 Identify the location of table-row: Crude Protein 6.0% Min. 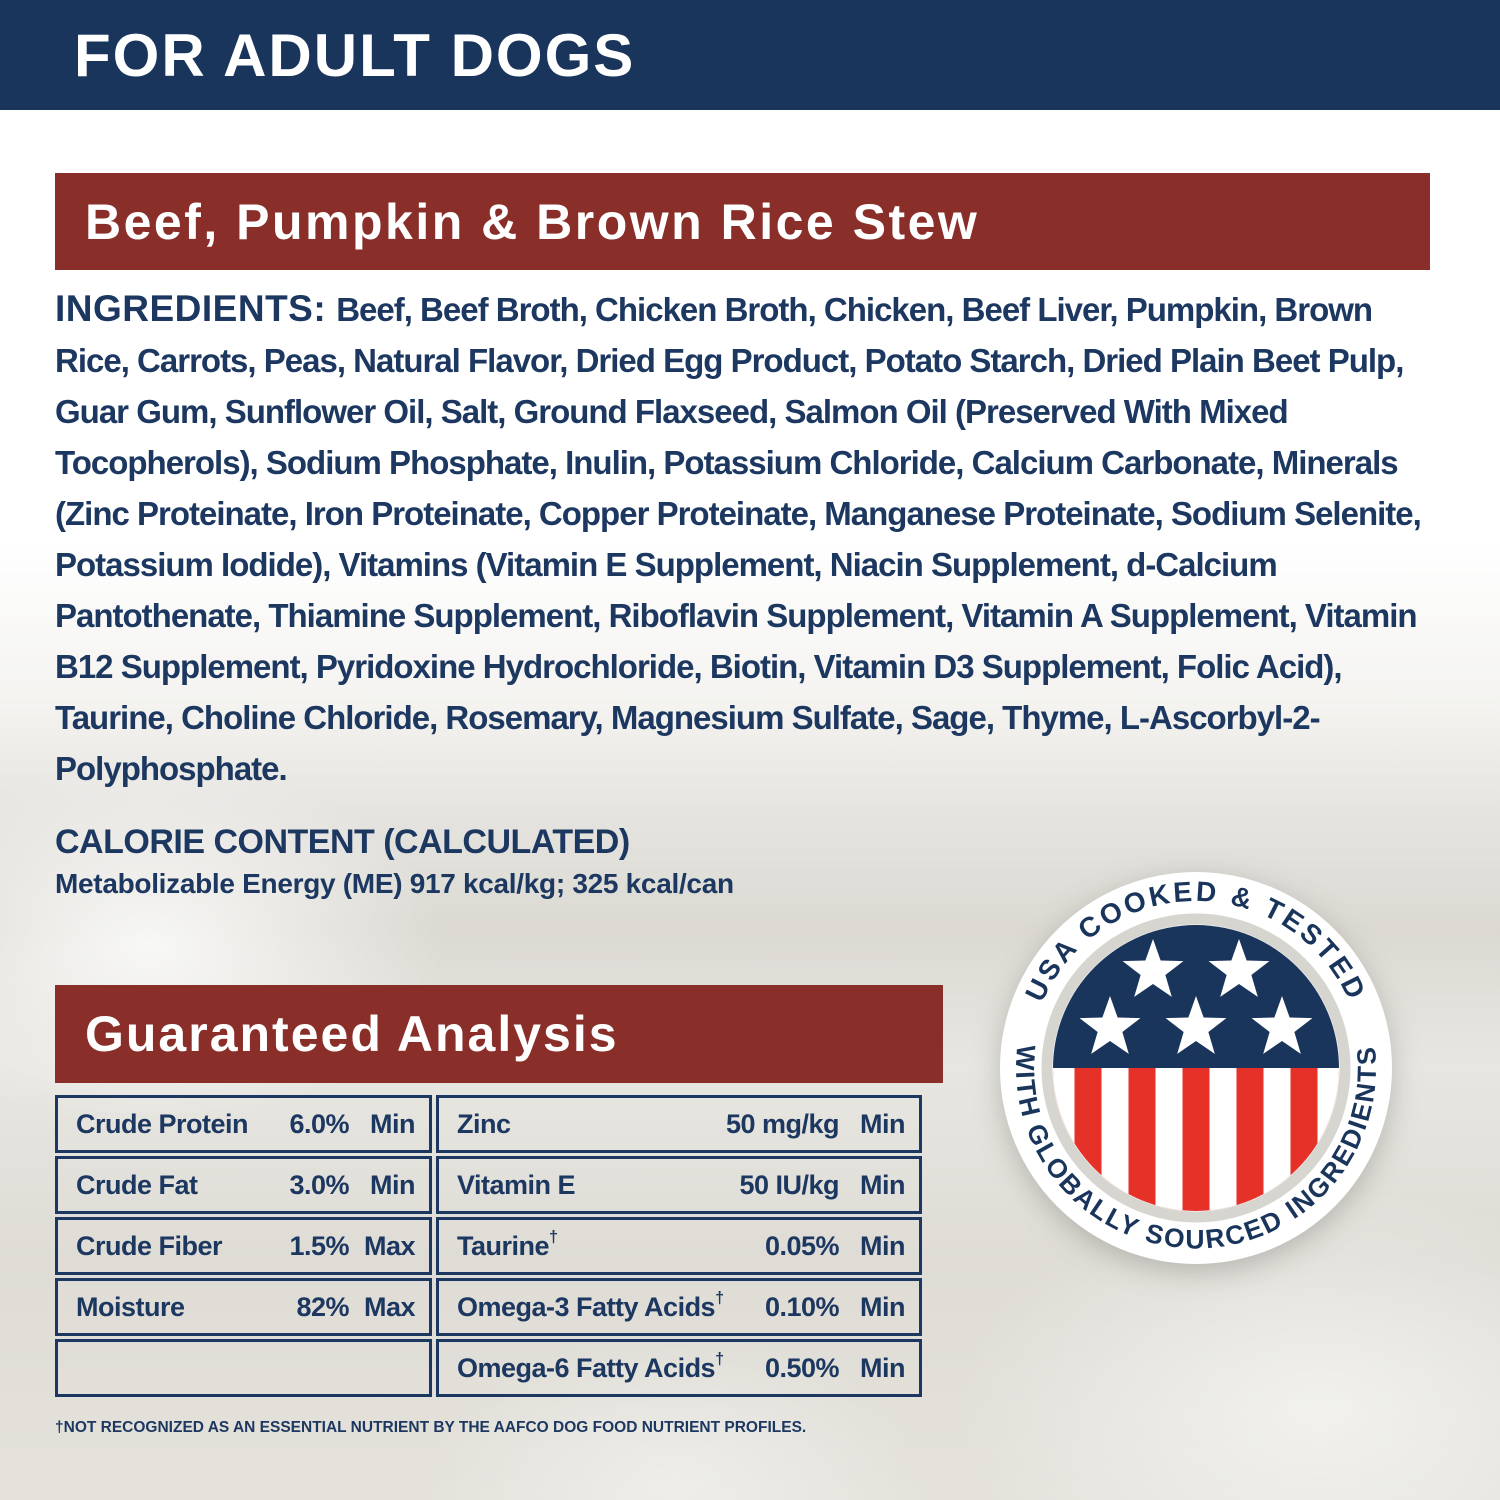
(243, 1124).